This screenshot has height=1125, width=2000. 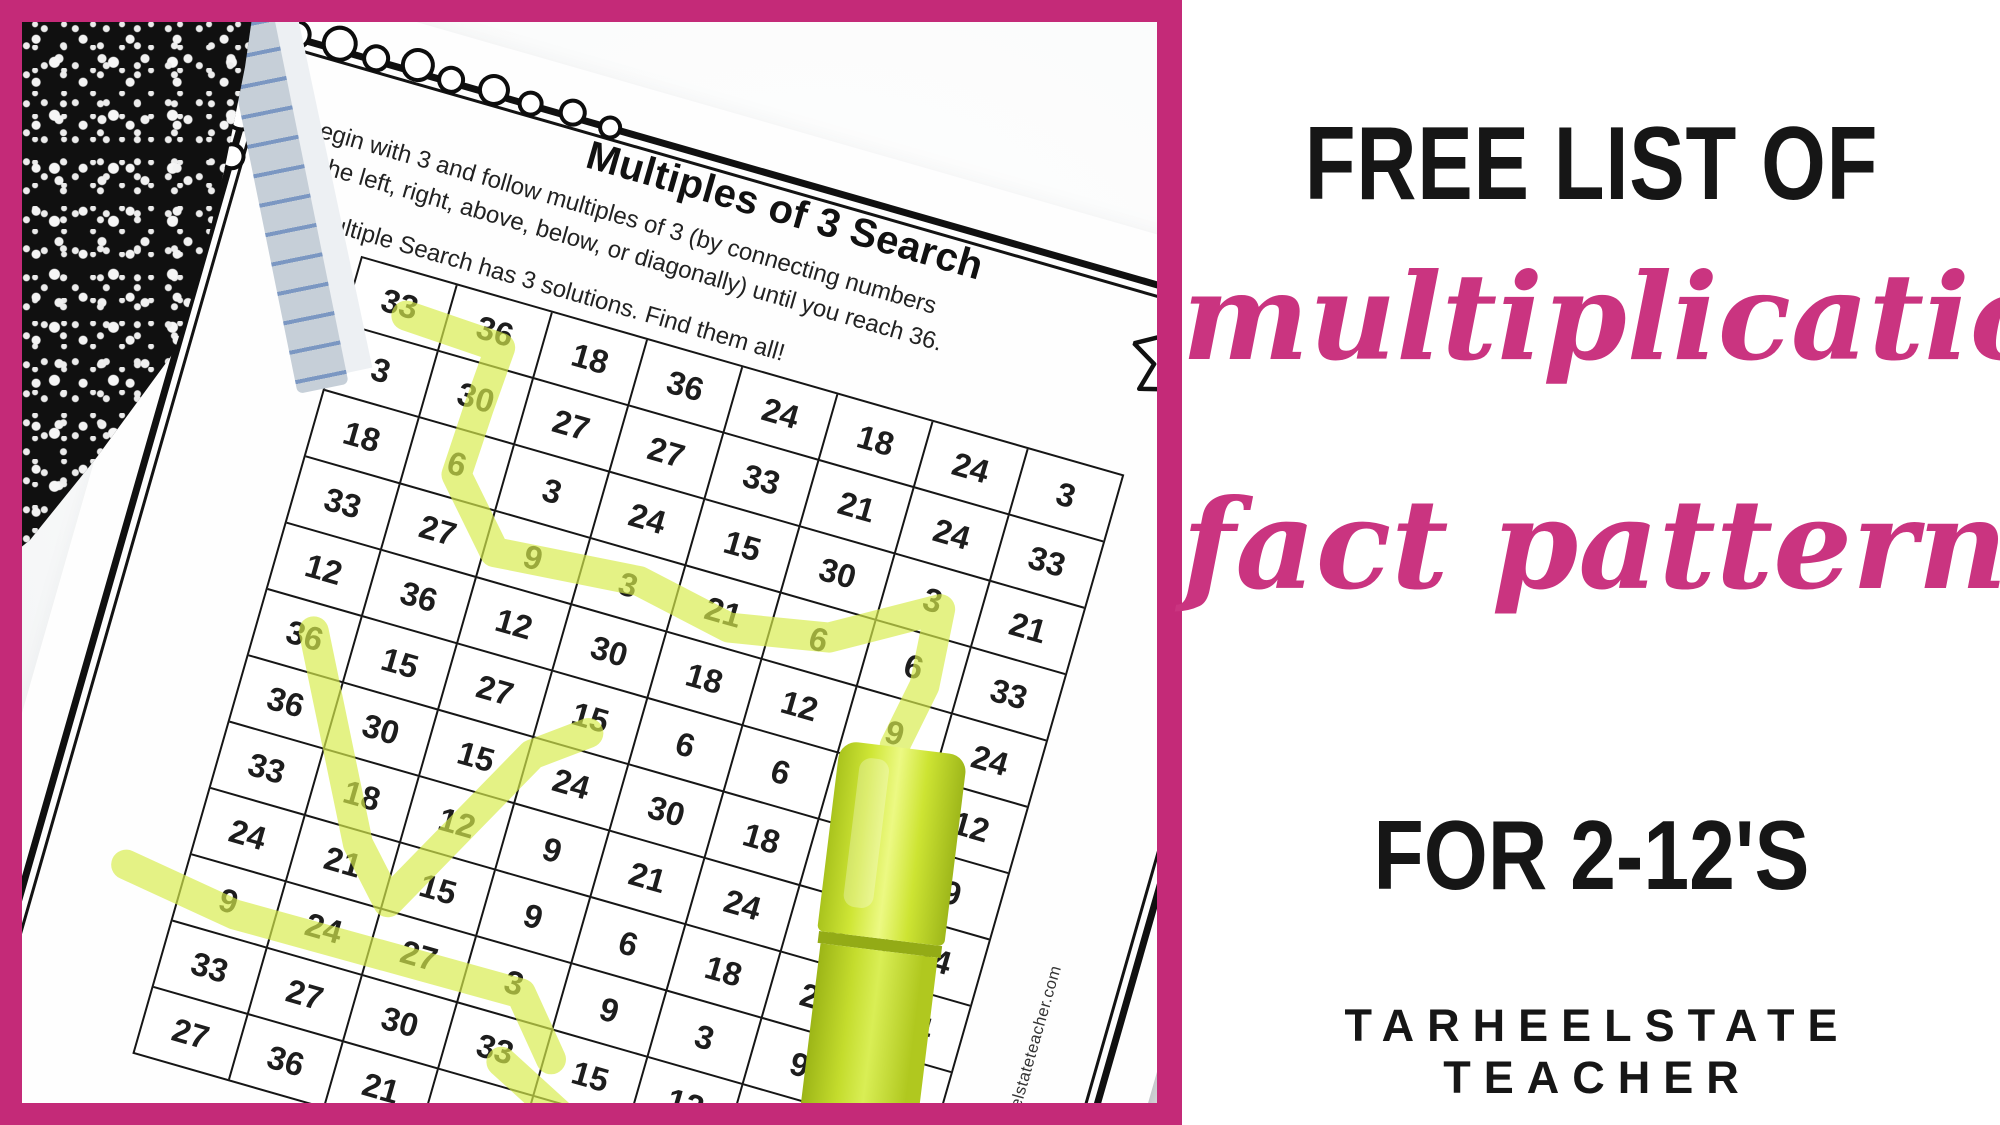 What do you see at coordinates (866, 833) in the screenshot?
I see `marker-cap-clip` at bounding box center [866, 833].